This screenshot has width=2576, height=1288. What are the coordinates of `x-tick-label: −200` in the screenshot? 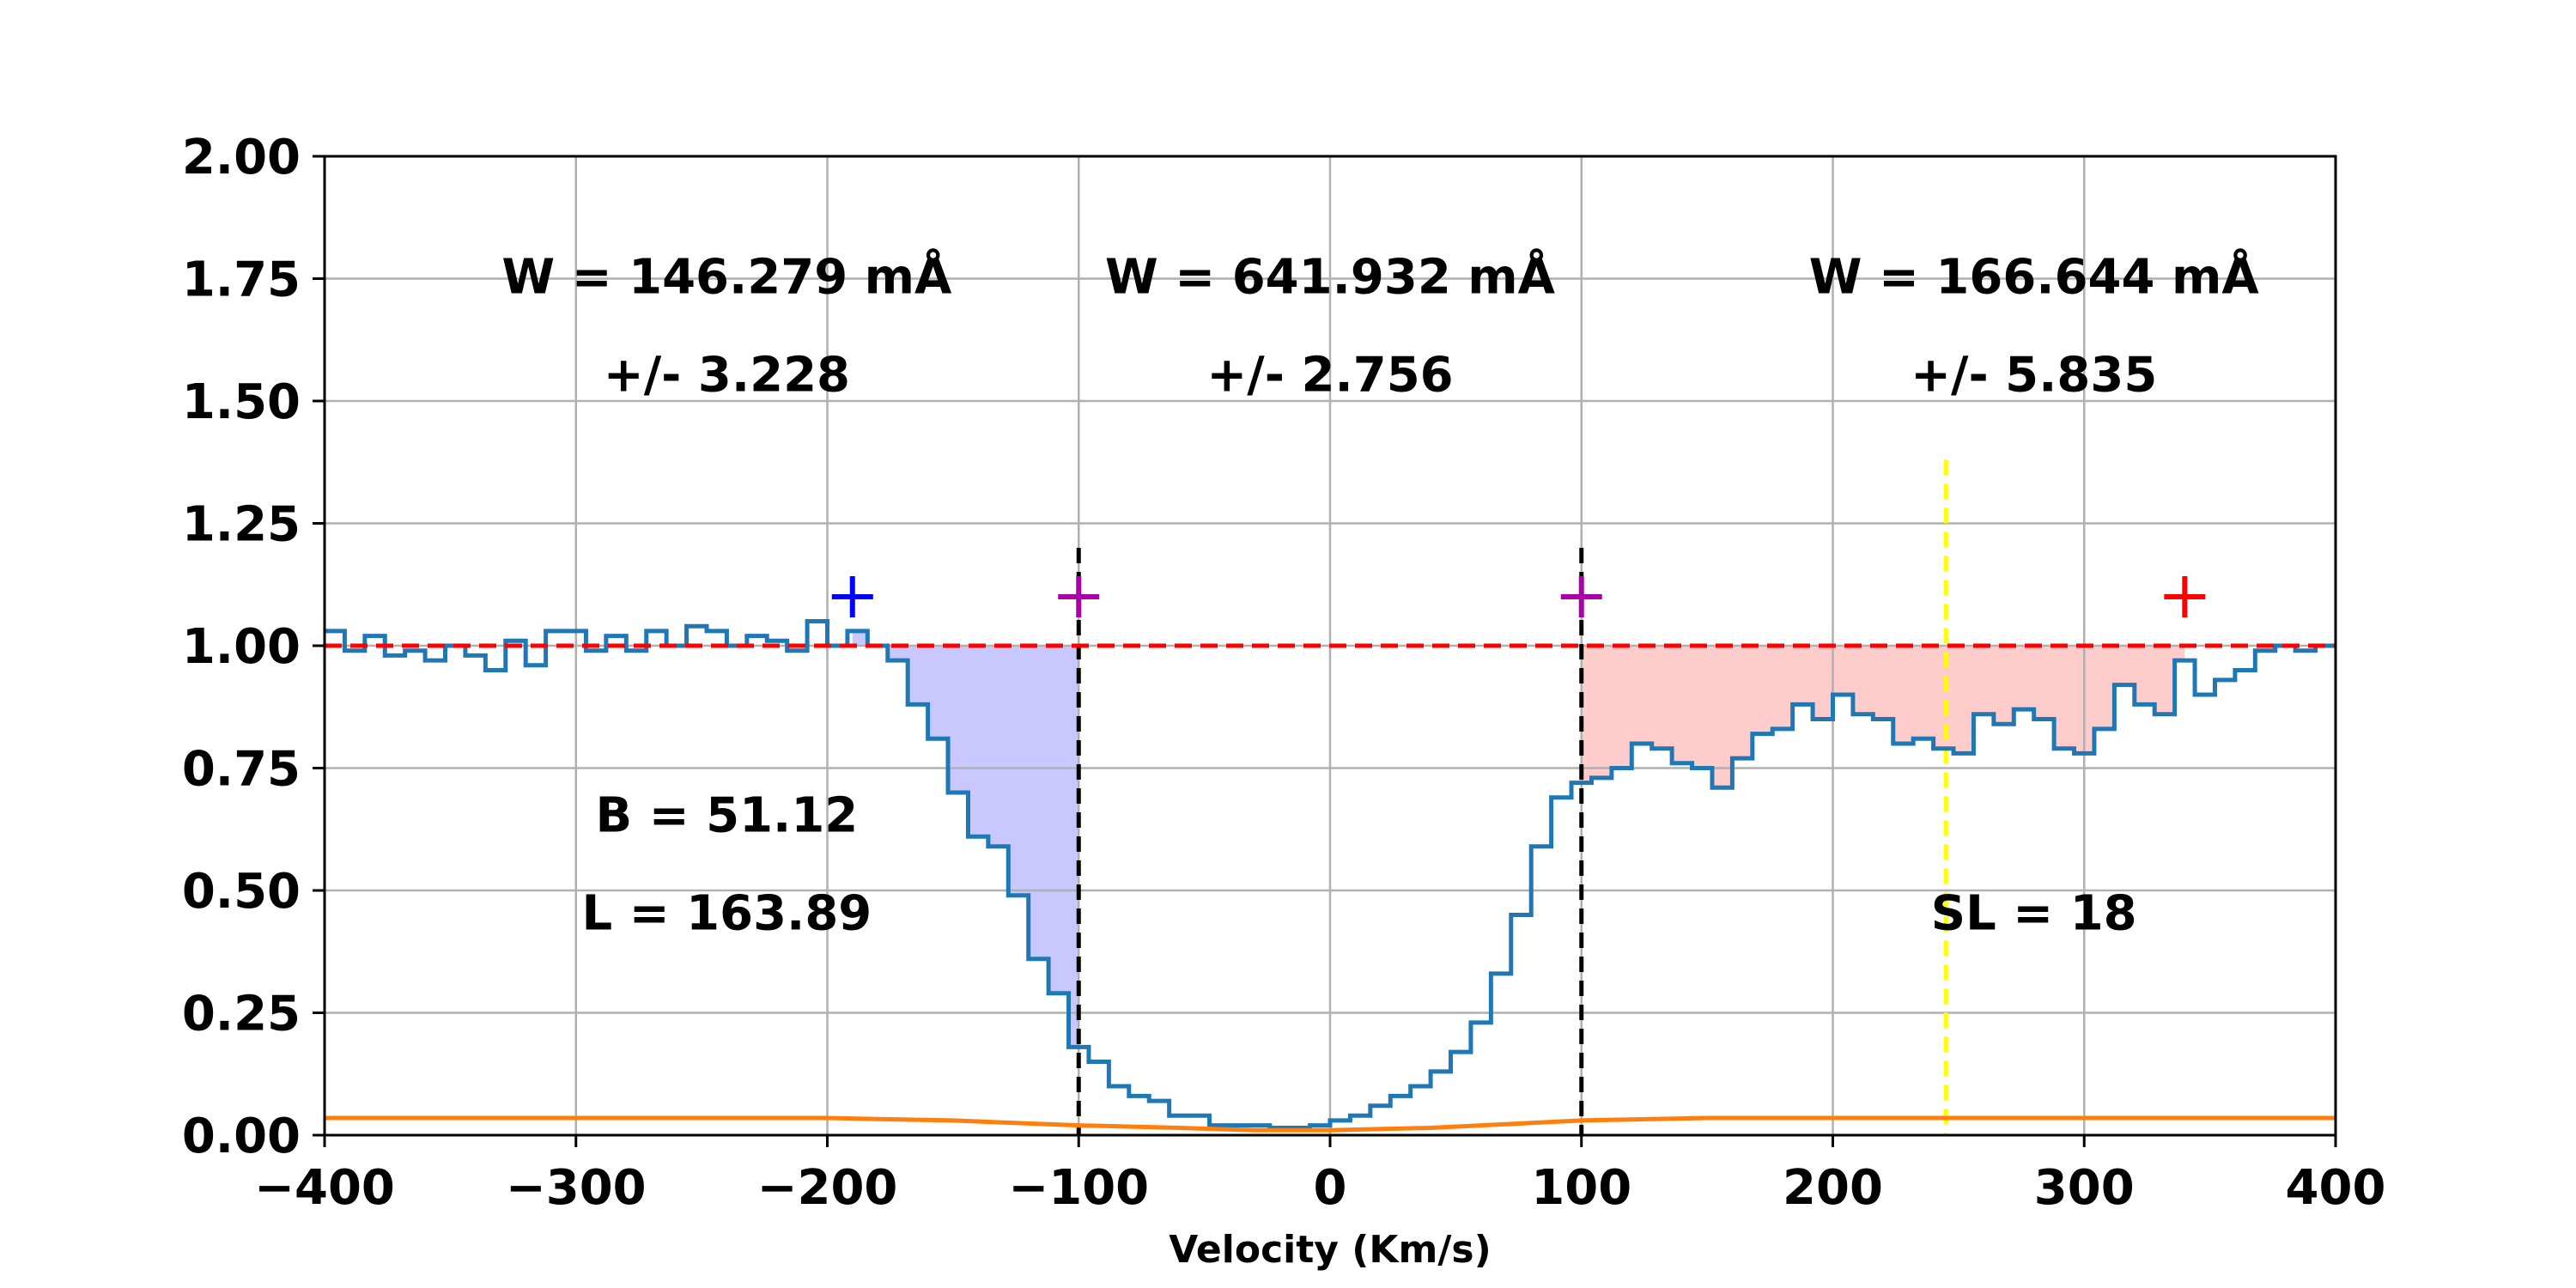 It's located at (828, 1188).